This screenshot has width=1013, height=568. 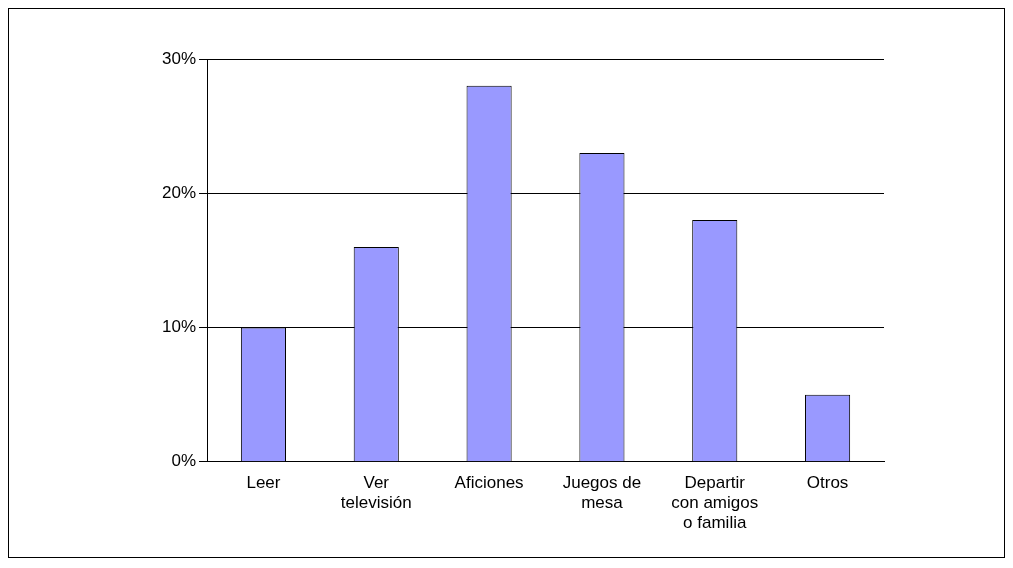 I want to click on x-tick-label: Leer, so click(x=263, y=482).